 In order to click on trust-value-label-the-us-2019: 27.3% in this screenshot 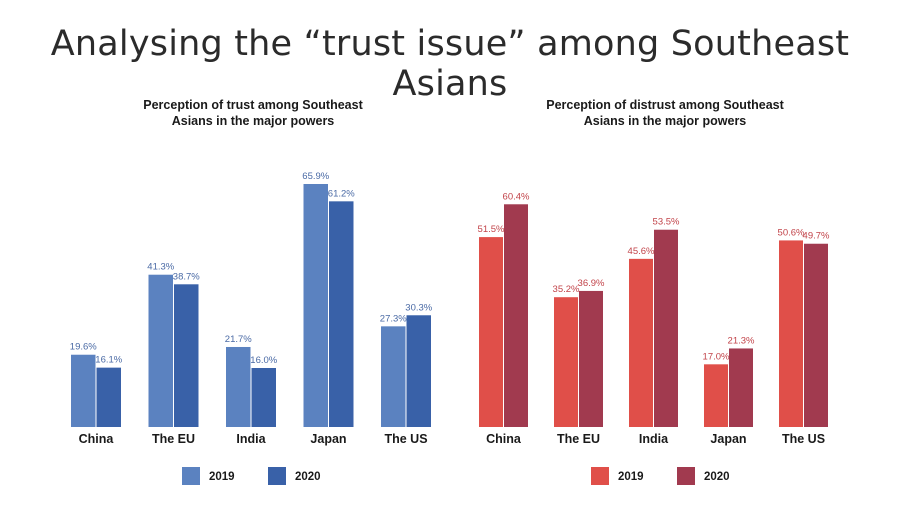, I will do `click(393, 318)`.